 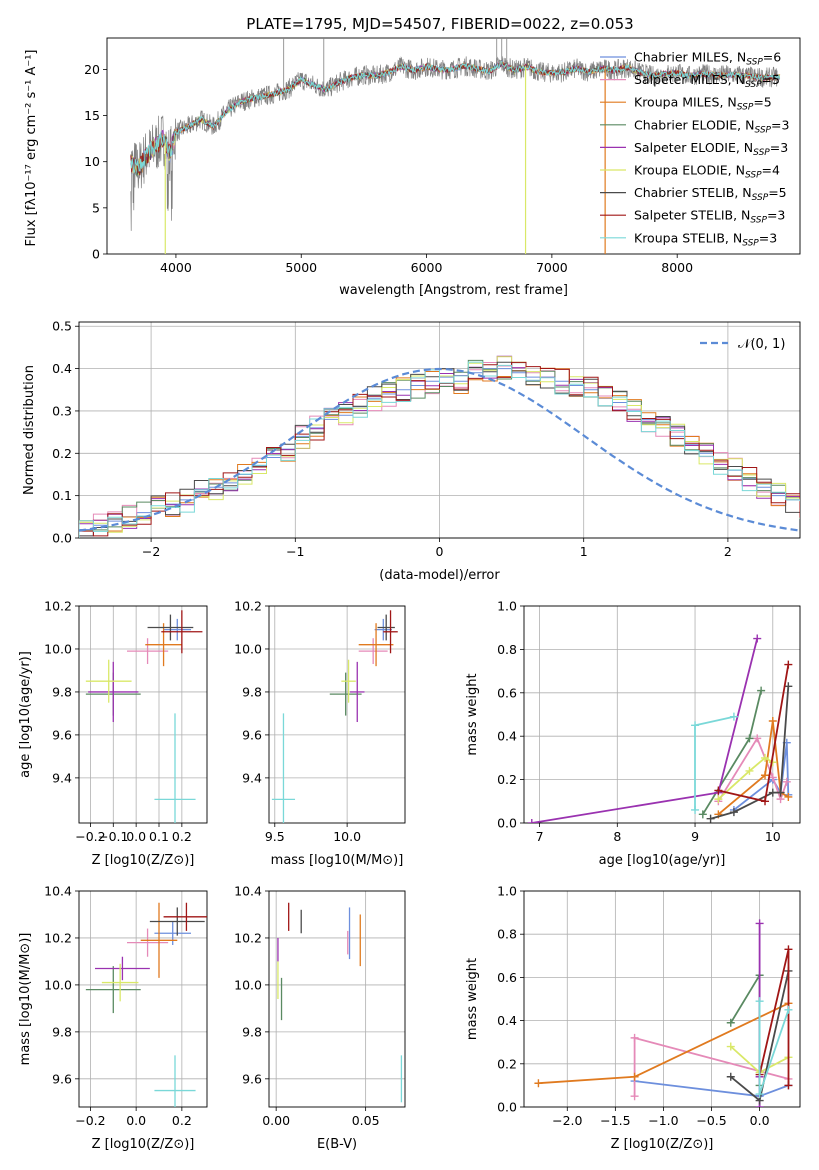 What do you see at coordinates (340, 1002) in the screenshot?
I see `mass_vs_ebv-plot-area` at bounding box center [340, 1002].